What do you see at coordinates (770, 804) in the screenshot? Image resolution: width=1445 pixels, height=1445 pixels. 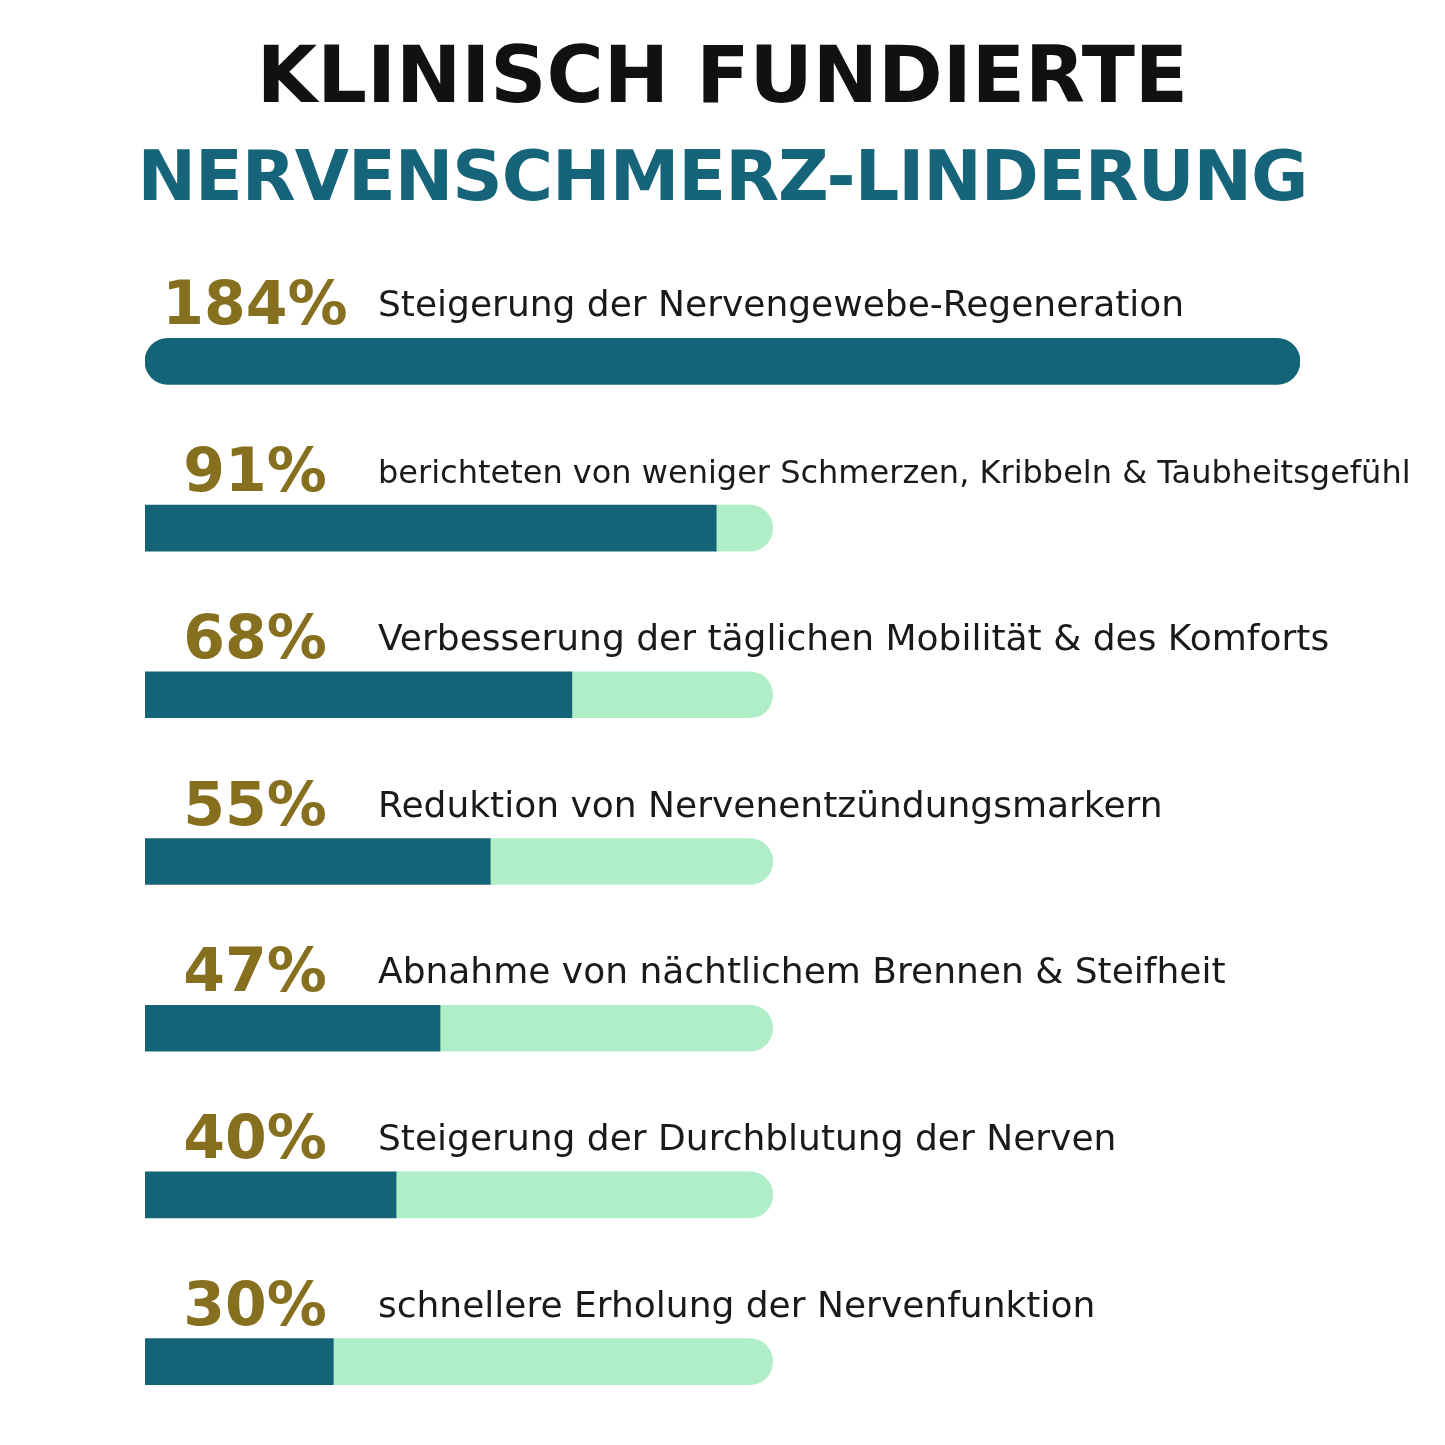 I see `y-tick-label: Reduktion von Nervenentzündungsmarkern` at bounding box center [770, 804].